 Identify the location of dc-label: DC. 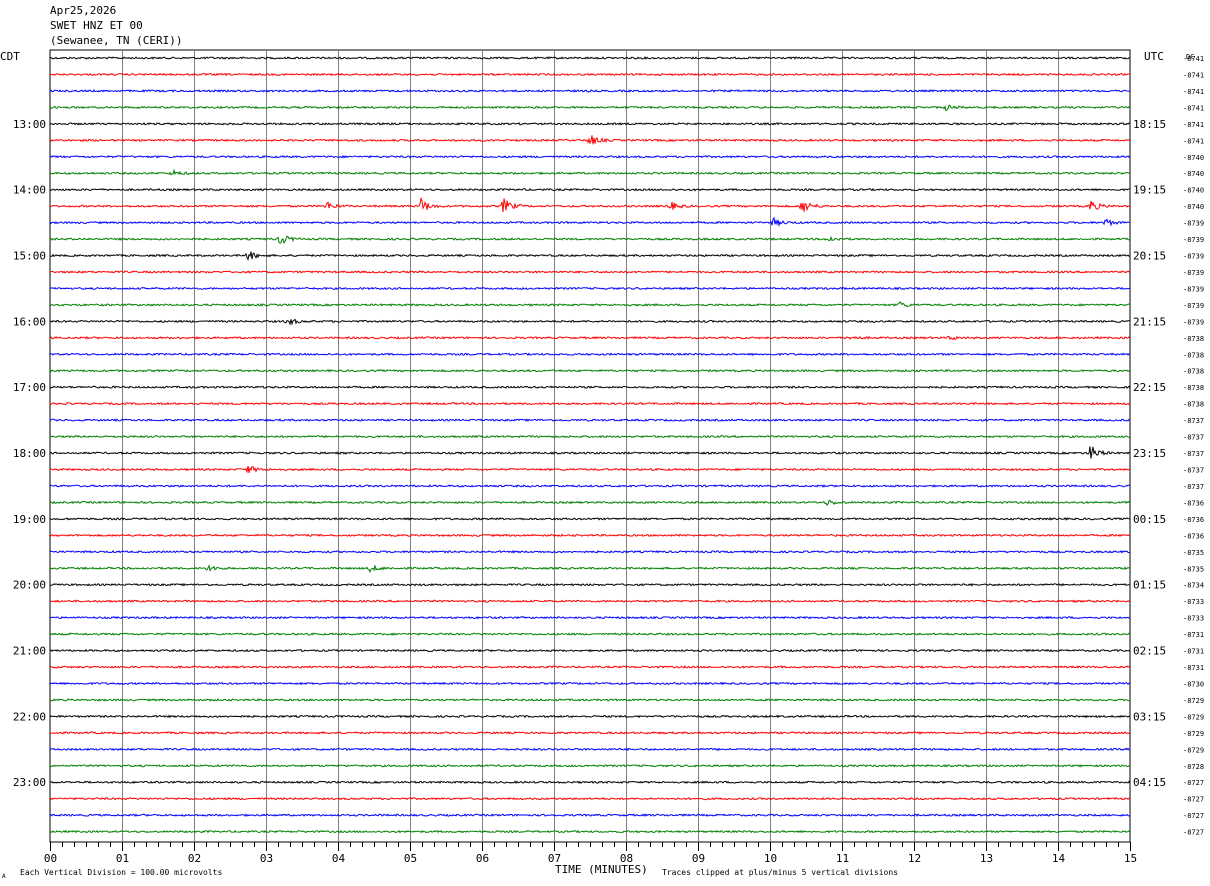
(1190, 57).